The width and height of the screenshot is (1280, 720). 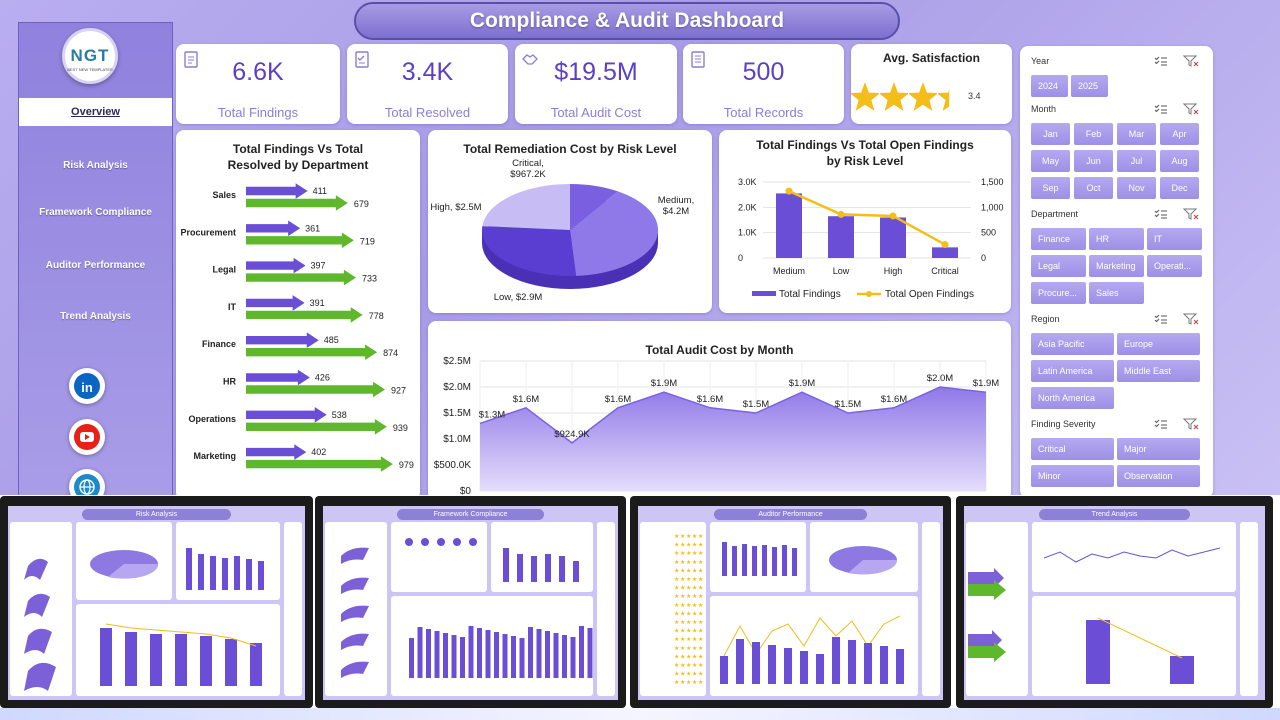 I want to click on pie-slice, so click(x=594, y=207).